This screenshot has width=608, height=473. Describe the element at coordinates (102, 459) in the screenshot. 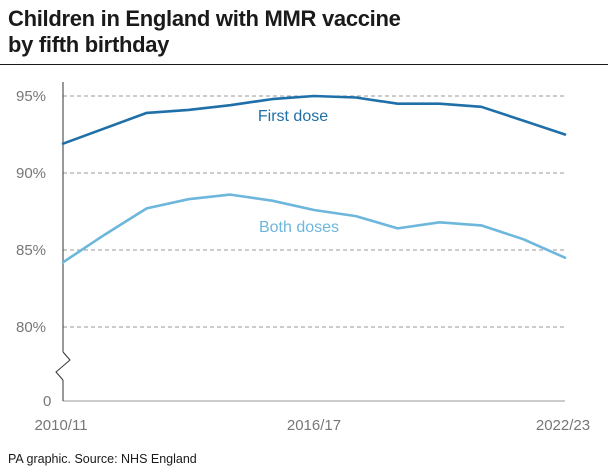

I see `source-note: PA graphic. Source: NHS England` at that location.